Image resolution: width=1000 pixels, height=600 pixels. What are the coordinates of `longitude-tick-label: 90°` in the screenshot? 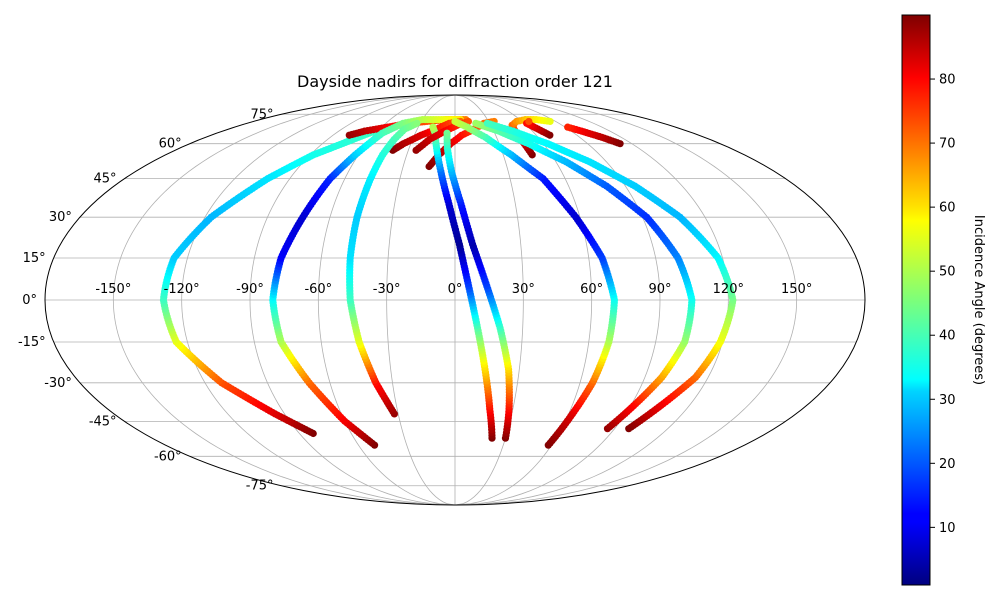 It's located at (659, 289).